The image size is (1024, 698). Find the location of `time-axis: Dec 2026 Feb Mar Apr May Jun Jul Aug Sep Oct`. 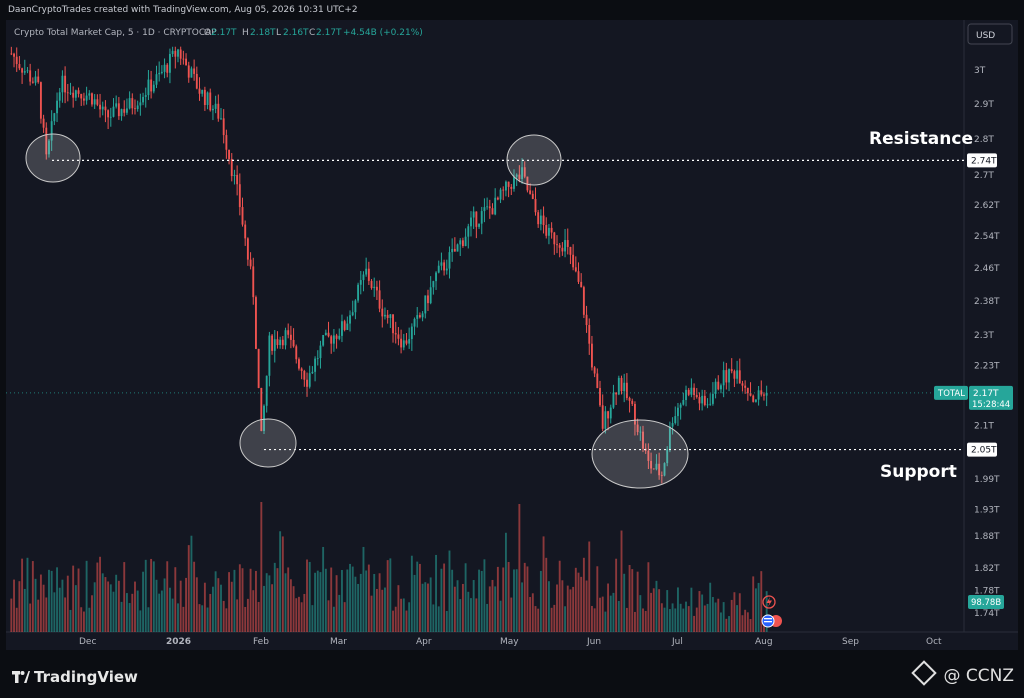

time-axis: Dec 2026 Feb Mar Apr May Jun Jul Aug Sep Oct is located at coordinates (510, 642).